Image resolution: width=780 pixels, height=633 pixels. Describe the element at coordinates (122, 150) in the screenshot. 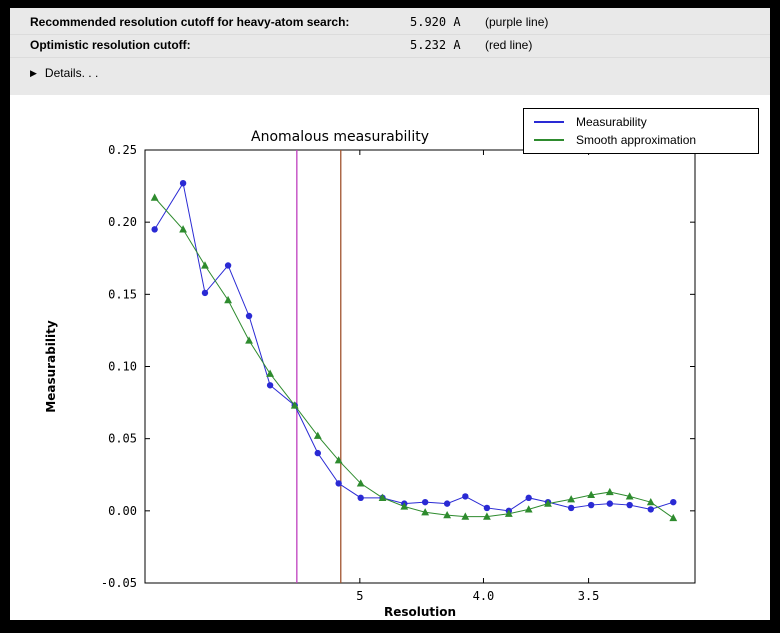

I see `svg-text: 0.25` at that location.